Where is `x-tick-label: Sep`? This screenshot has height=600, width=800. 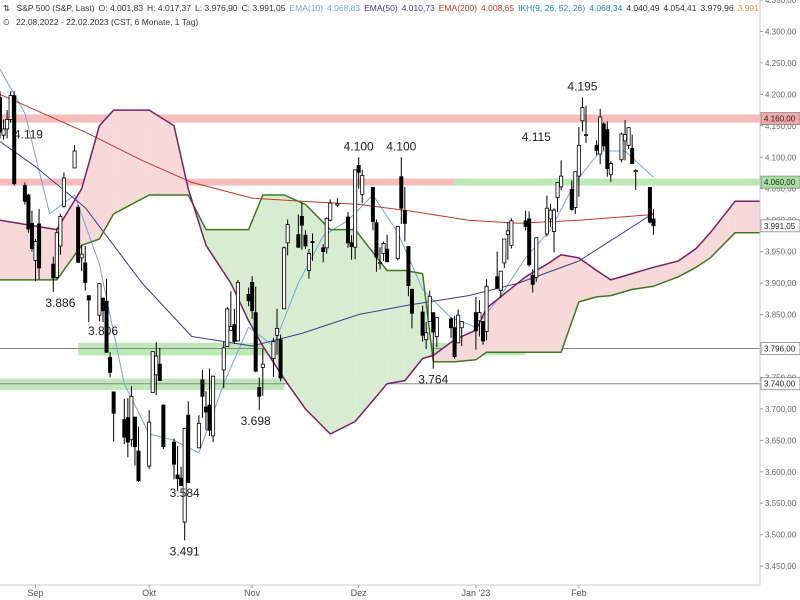 x-tick-label: Sep is located at coordinates (36, 593).